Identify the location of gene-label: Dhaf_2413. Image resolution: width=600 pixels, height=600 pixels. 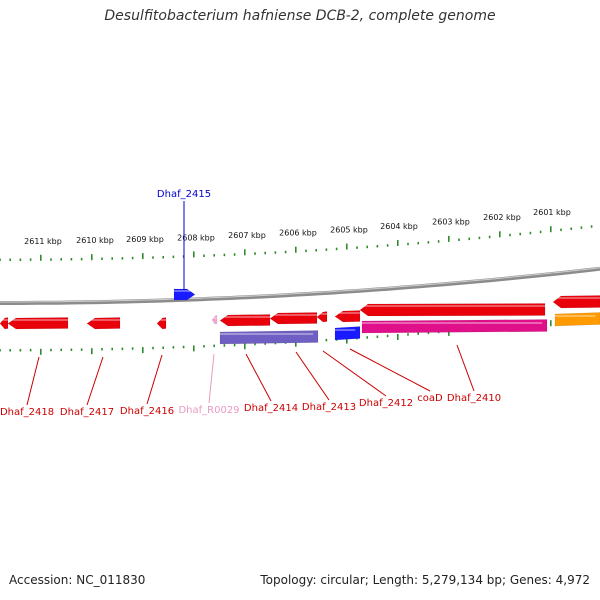
(329, 407).